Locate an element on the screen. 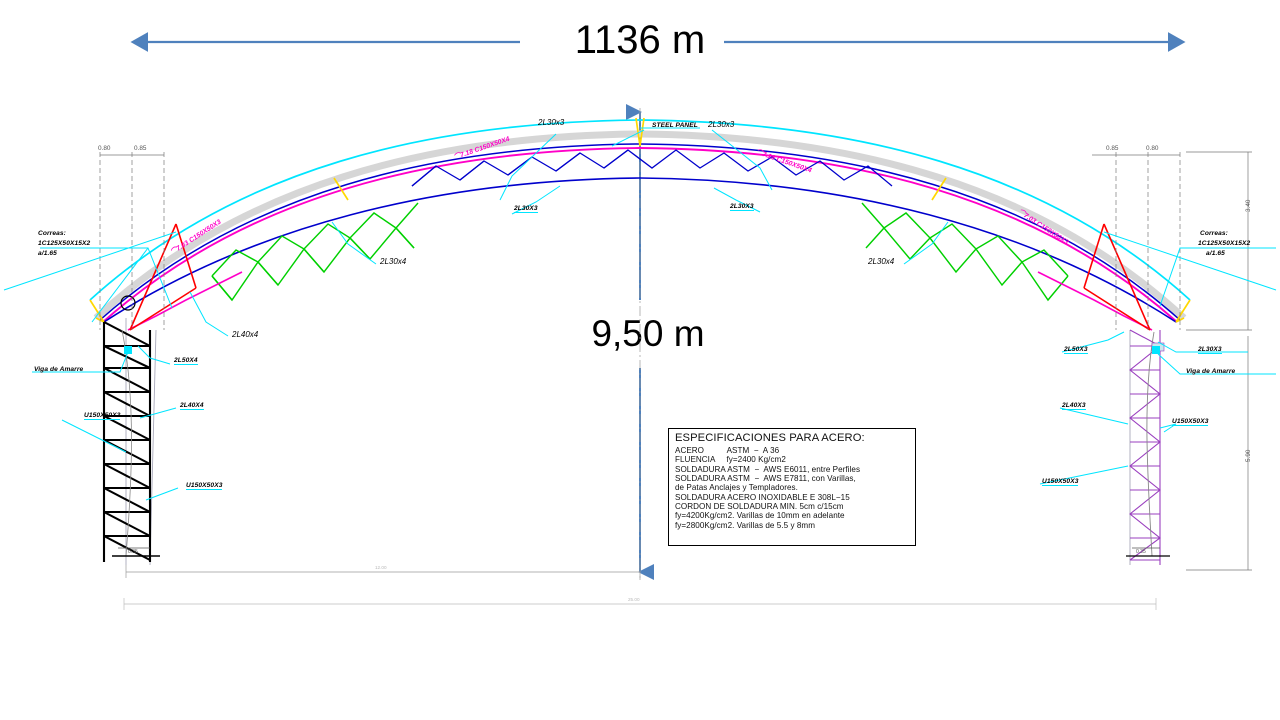 Image resolution: width=1280 pixels, height=720 pixels. label-u150-lower-left: U150X50X3 is located at coordinates (204, 486).